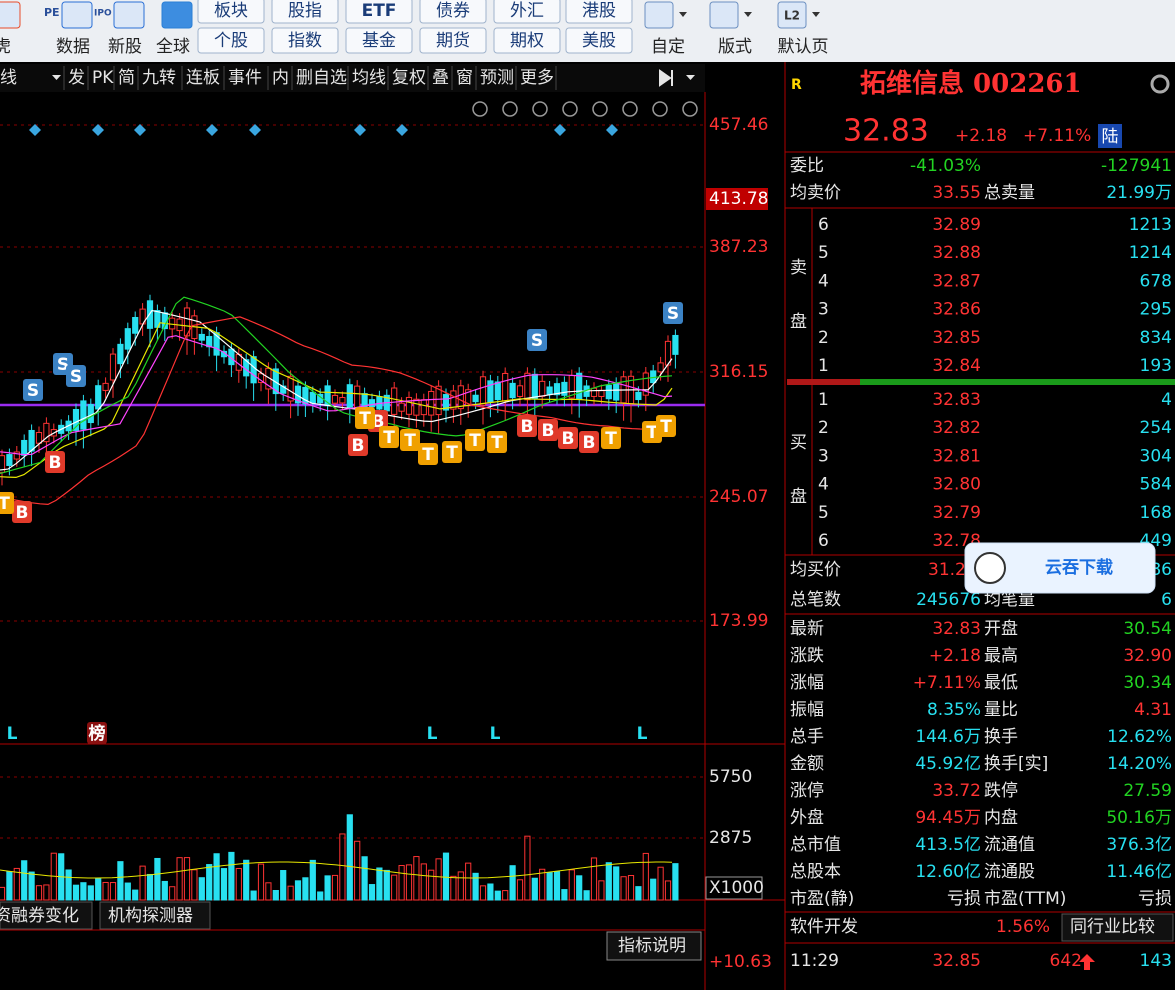 Image resolution: width=1175 pixels, height=990 pixels. Describe the element at coordinates (738, 497) in the screenshot. I see `price-axis-label: 245.07` at that location.